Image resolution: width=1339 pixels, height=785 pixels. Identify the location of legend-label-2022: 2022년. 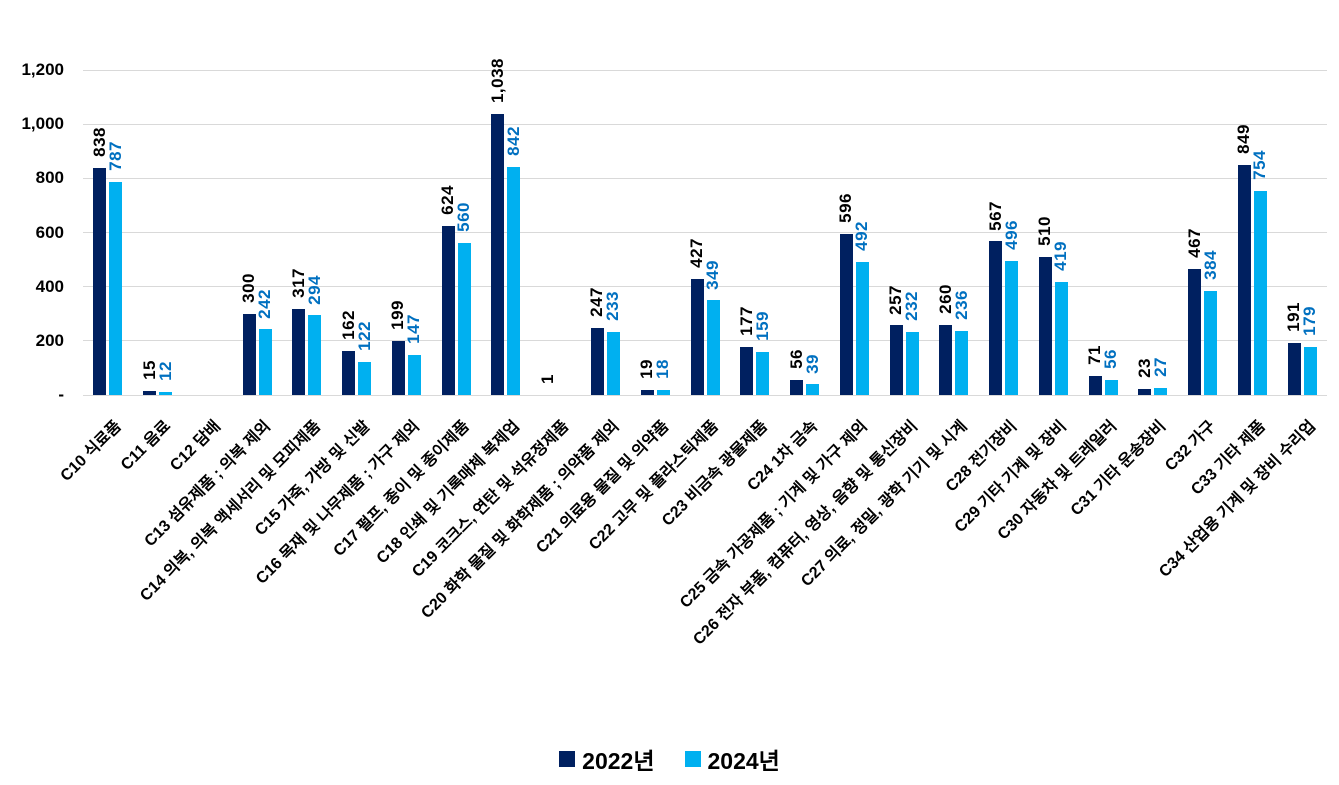
(618, 761).